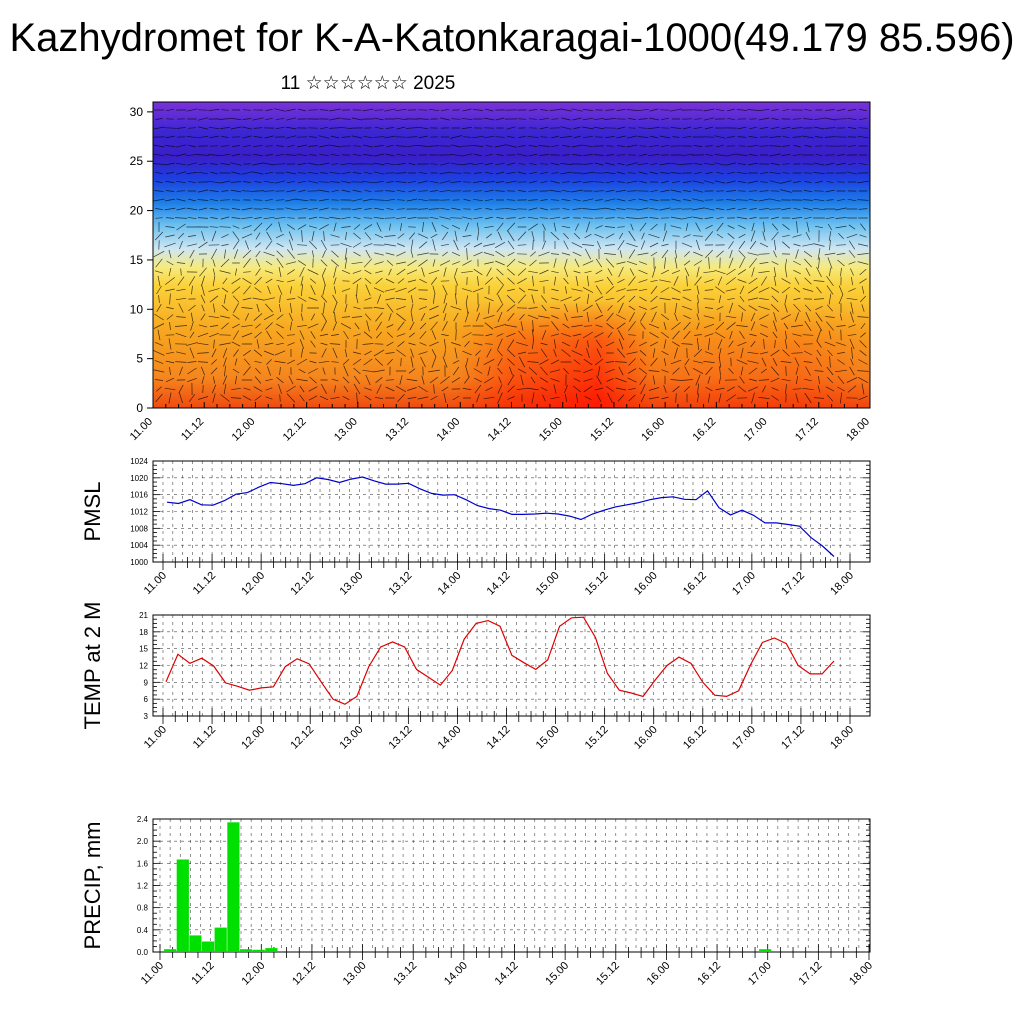  Describe the element at coordinates (92, 666) in the screenshot. I see `y-axis-title: TEMP at 2 M` at that location.